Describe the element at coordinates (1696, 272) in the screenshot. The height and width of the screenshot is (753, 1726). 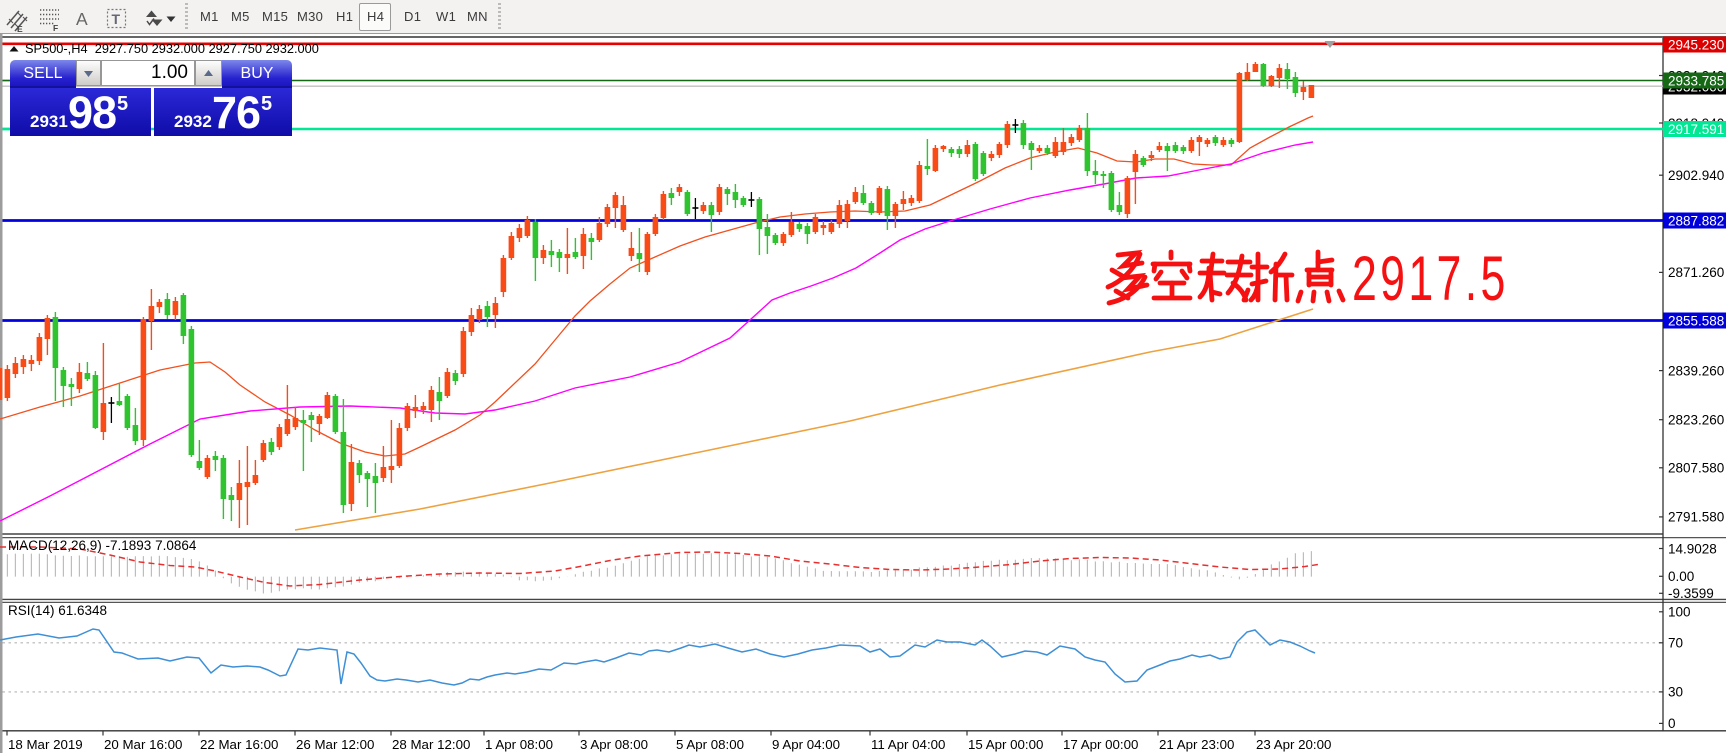
I see `svg-text: 2871.260` at that location.